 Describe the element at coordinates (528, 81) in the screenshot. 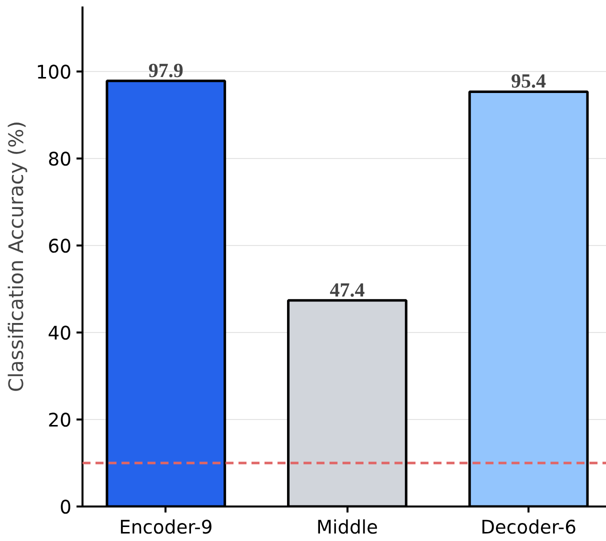

I see `data-label: 95.4` at that location.